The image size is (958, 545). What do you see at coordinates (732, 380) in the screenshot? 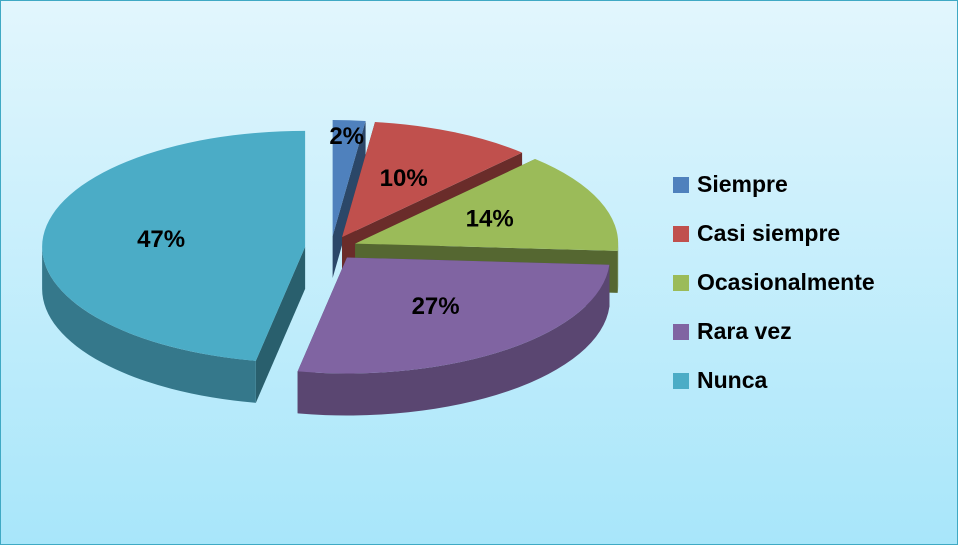
I see `legend-label: Nunca` at bounding box center [732, 380].